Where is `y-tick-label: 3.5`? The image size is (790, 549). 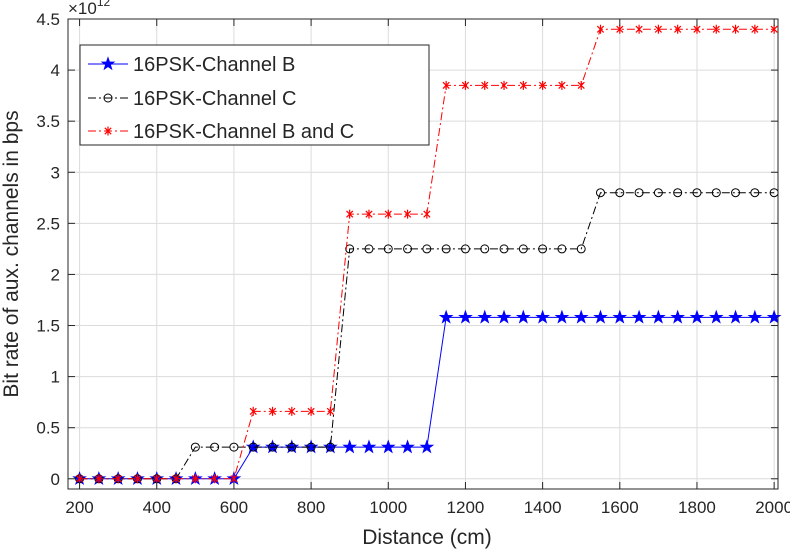 y-tick-label: 3.5 is located at coordinates (48, 121).